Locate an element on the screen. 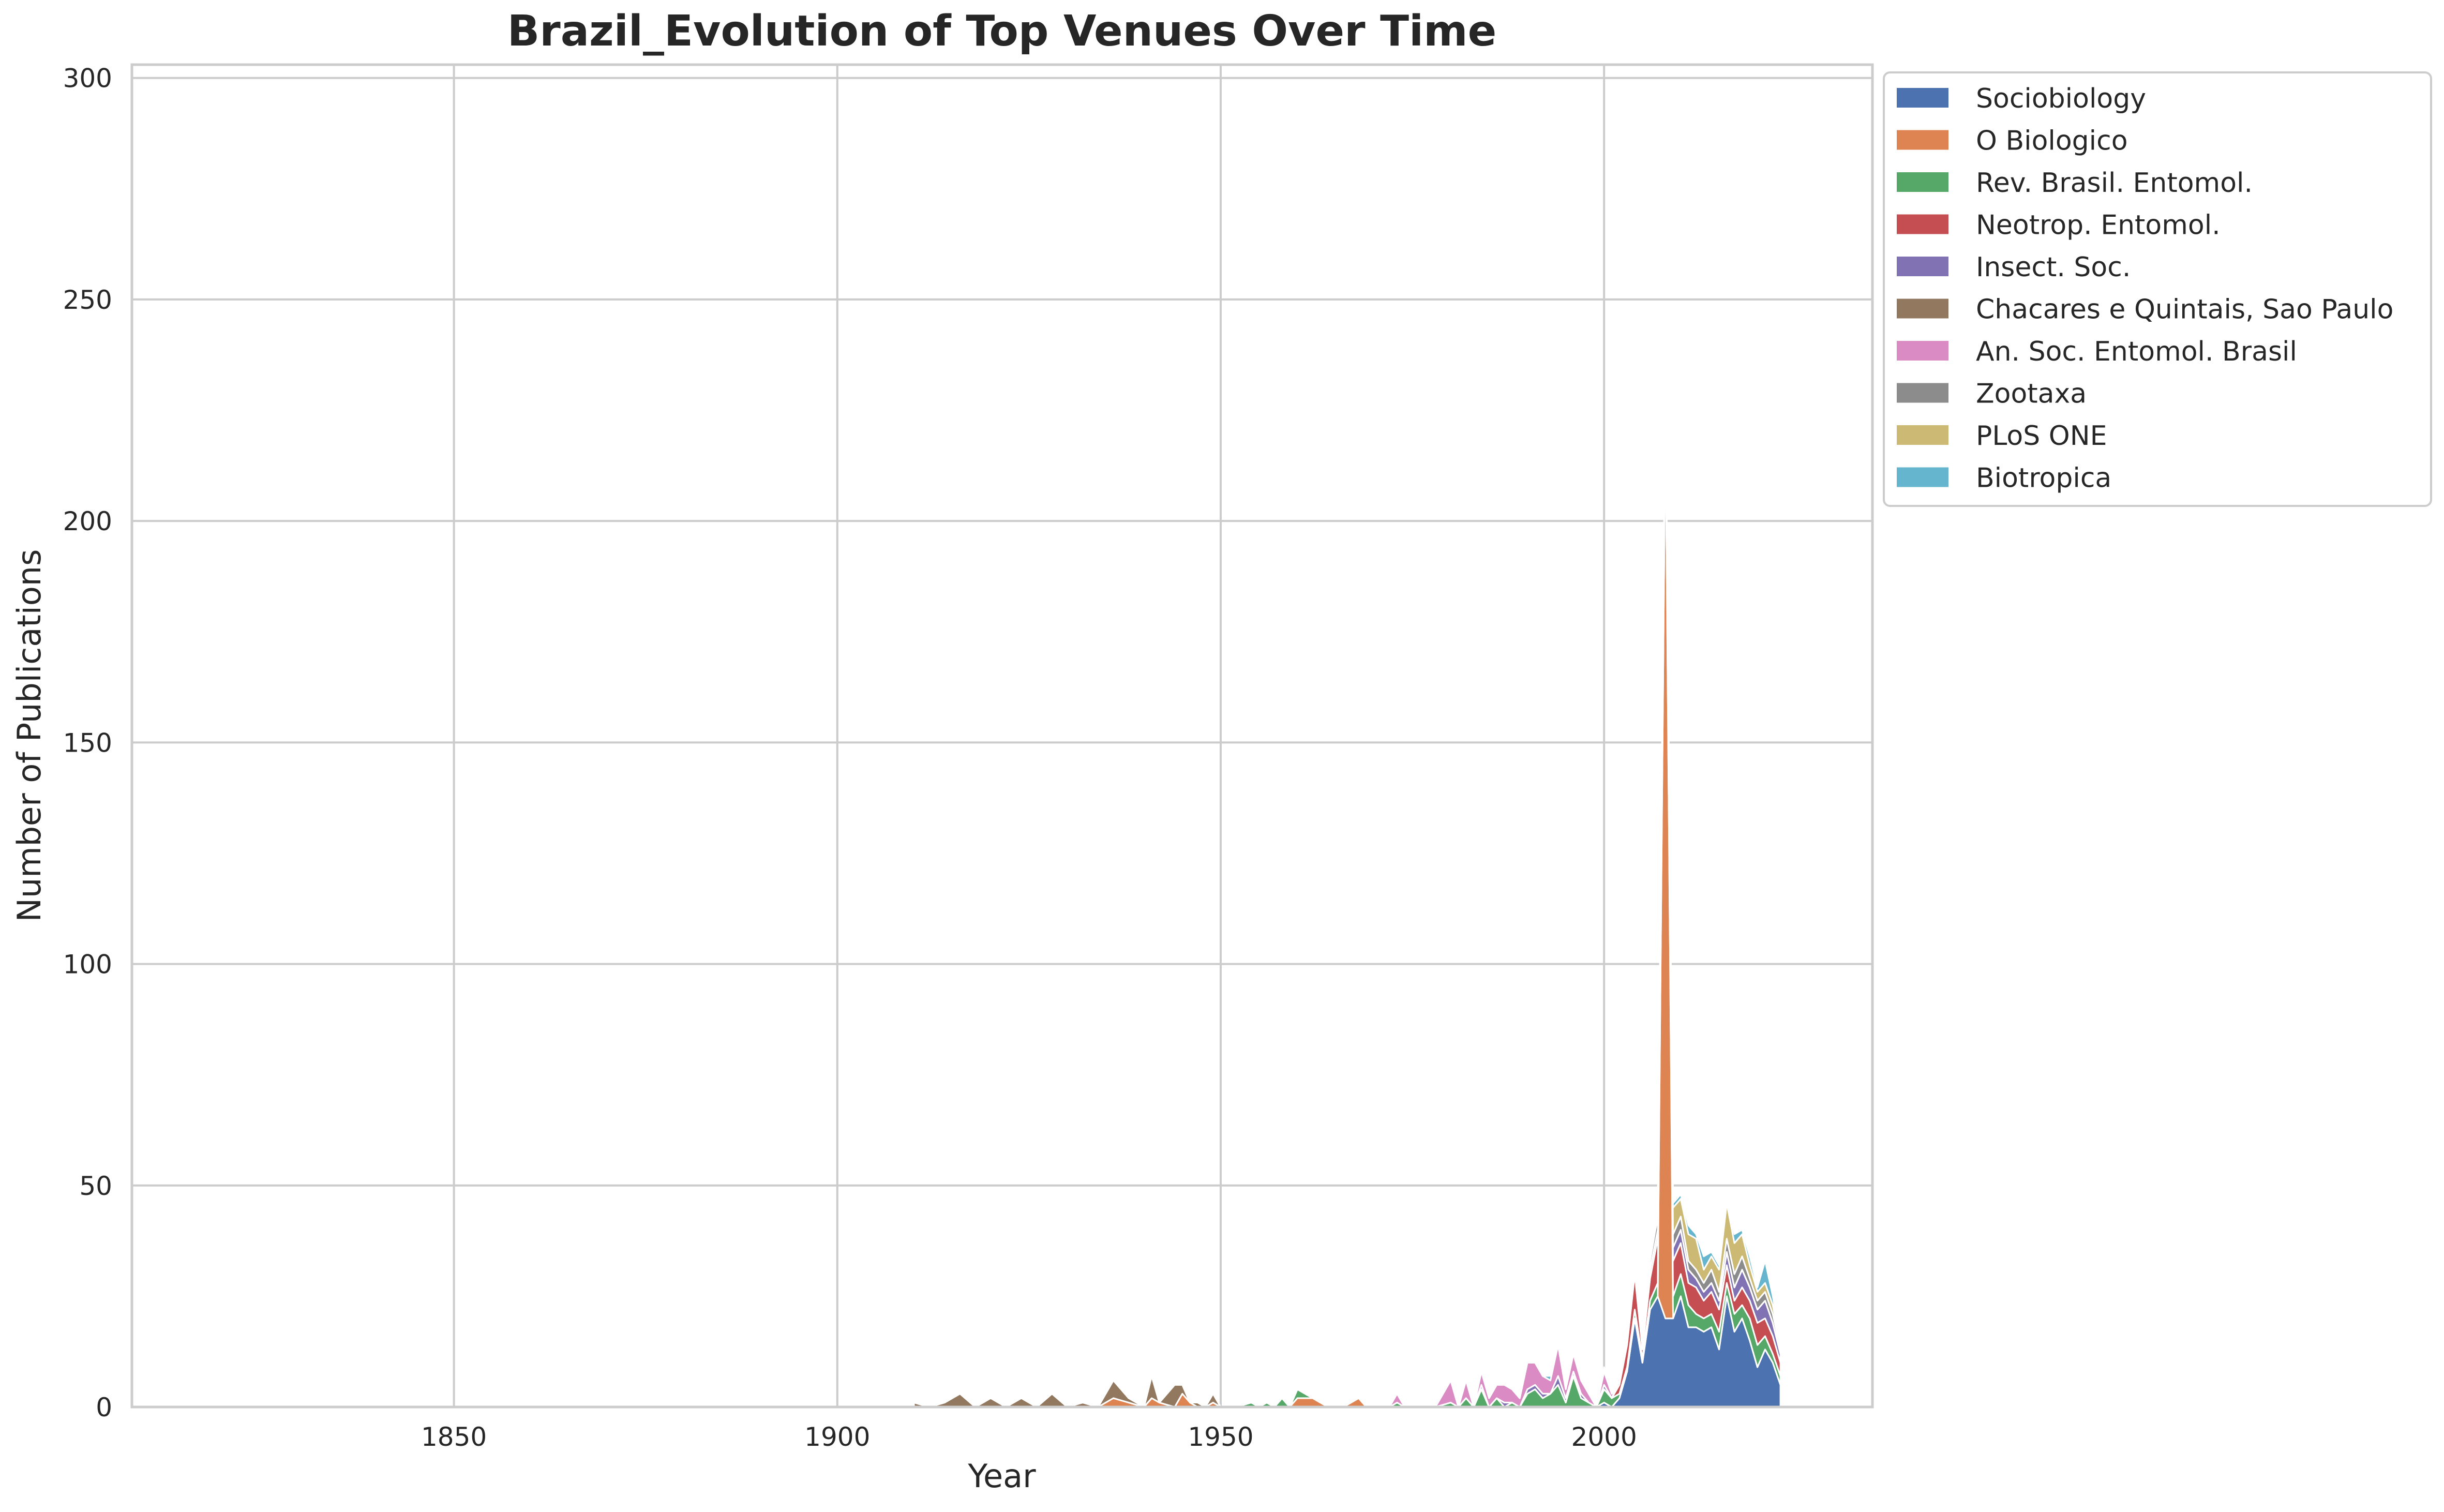  y-tick-label: 250 is located at coordinates (88, 300).